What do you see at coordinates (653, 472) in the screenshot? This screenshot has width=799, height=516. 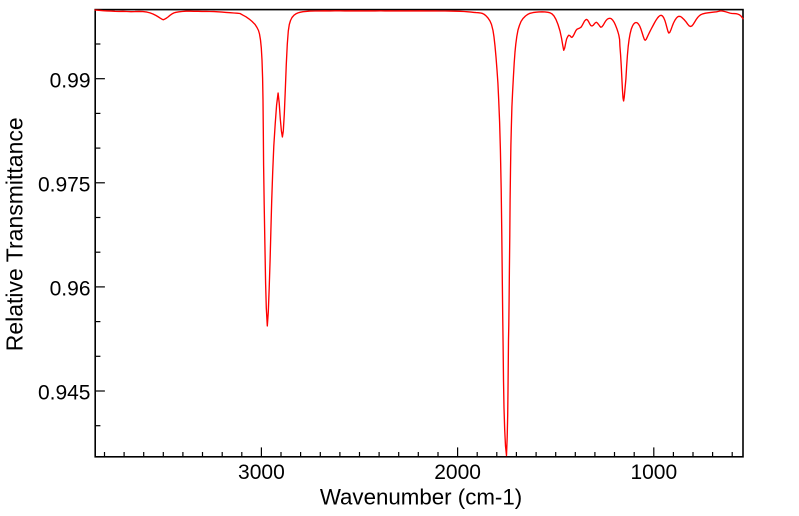 I see `svg-text: 1000` at bounding box center [653, 472].